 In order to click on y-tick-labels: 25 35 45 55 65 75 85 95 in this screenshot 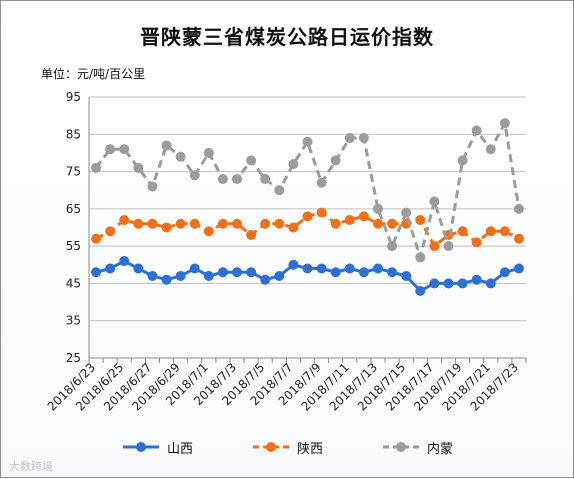, I will do `click(73, 227)`.